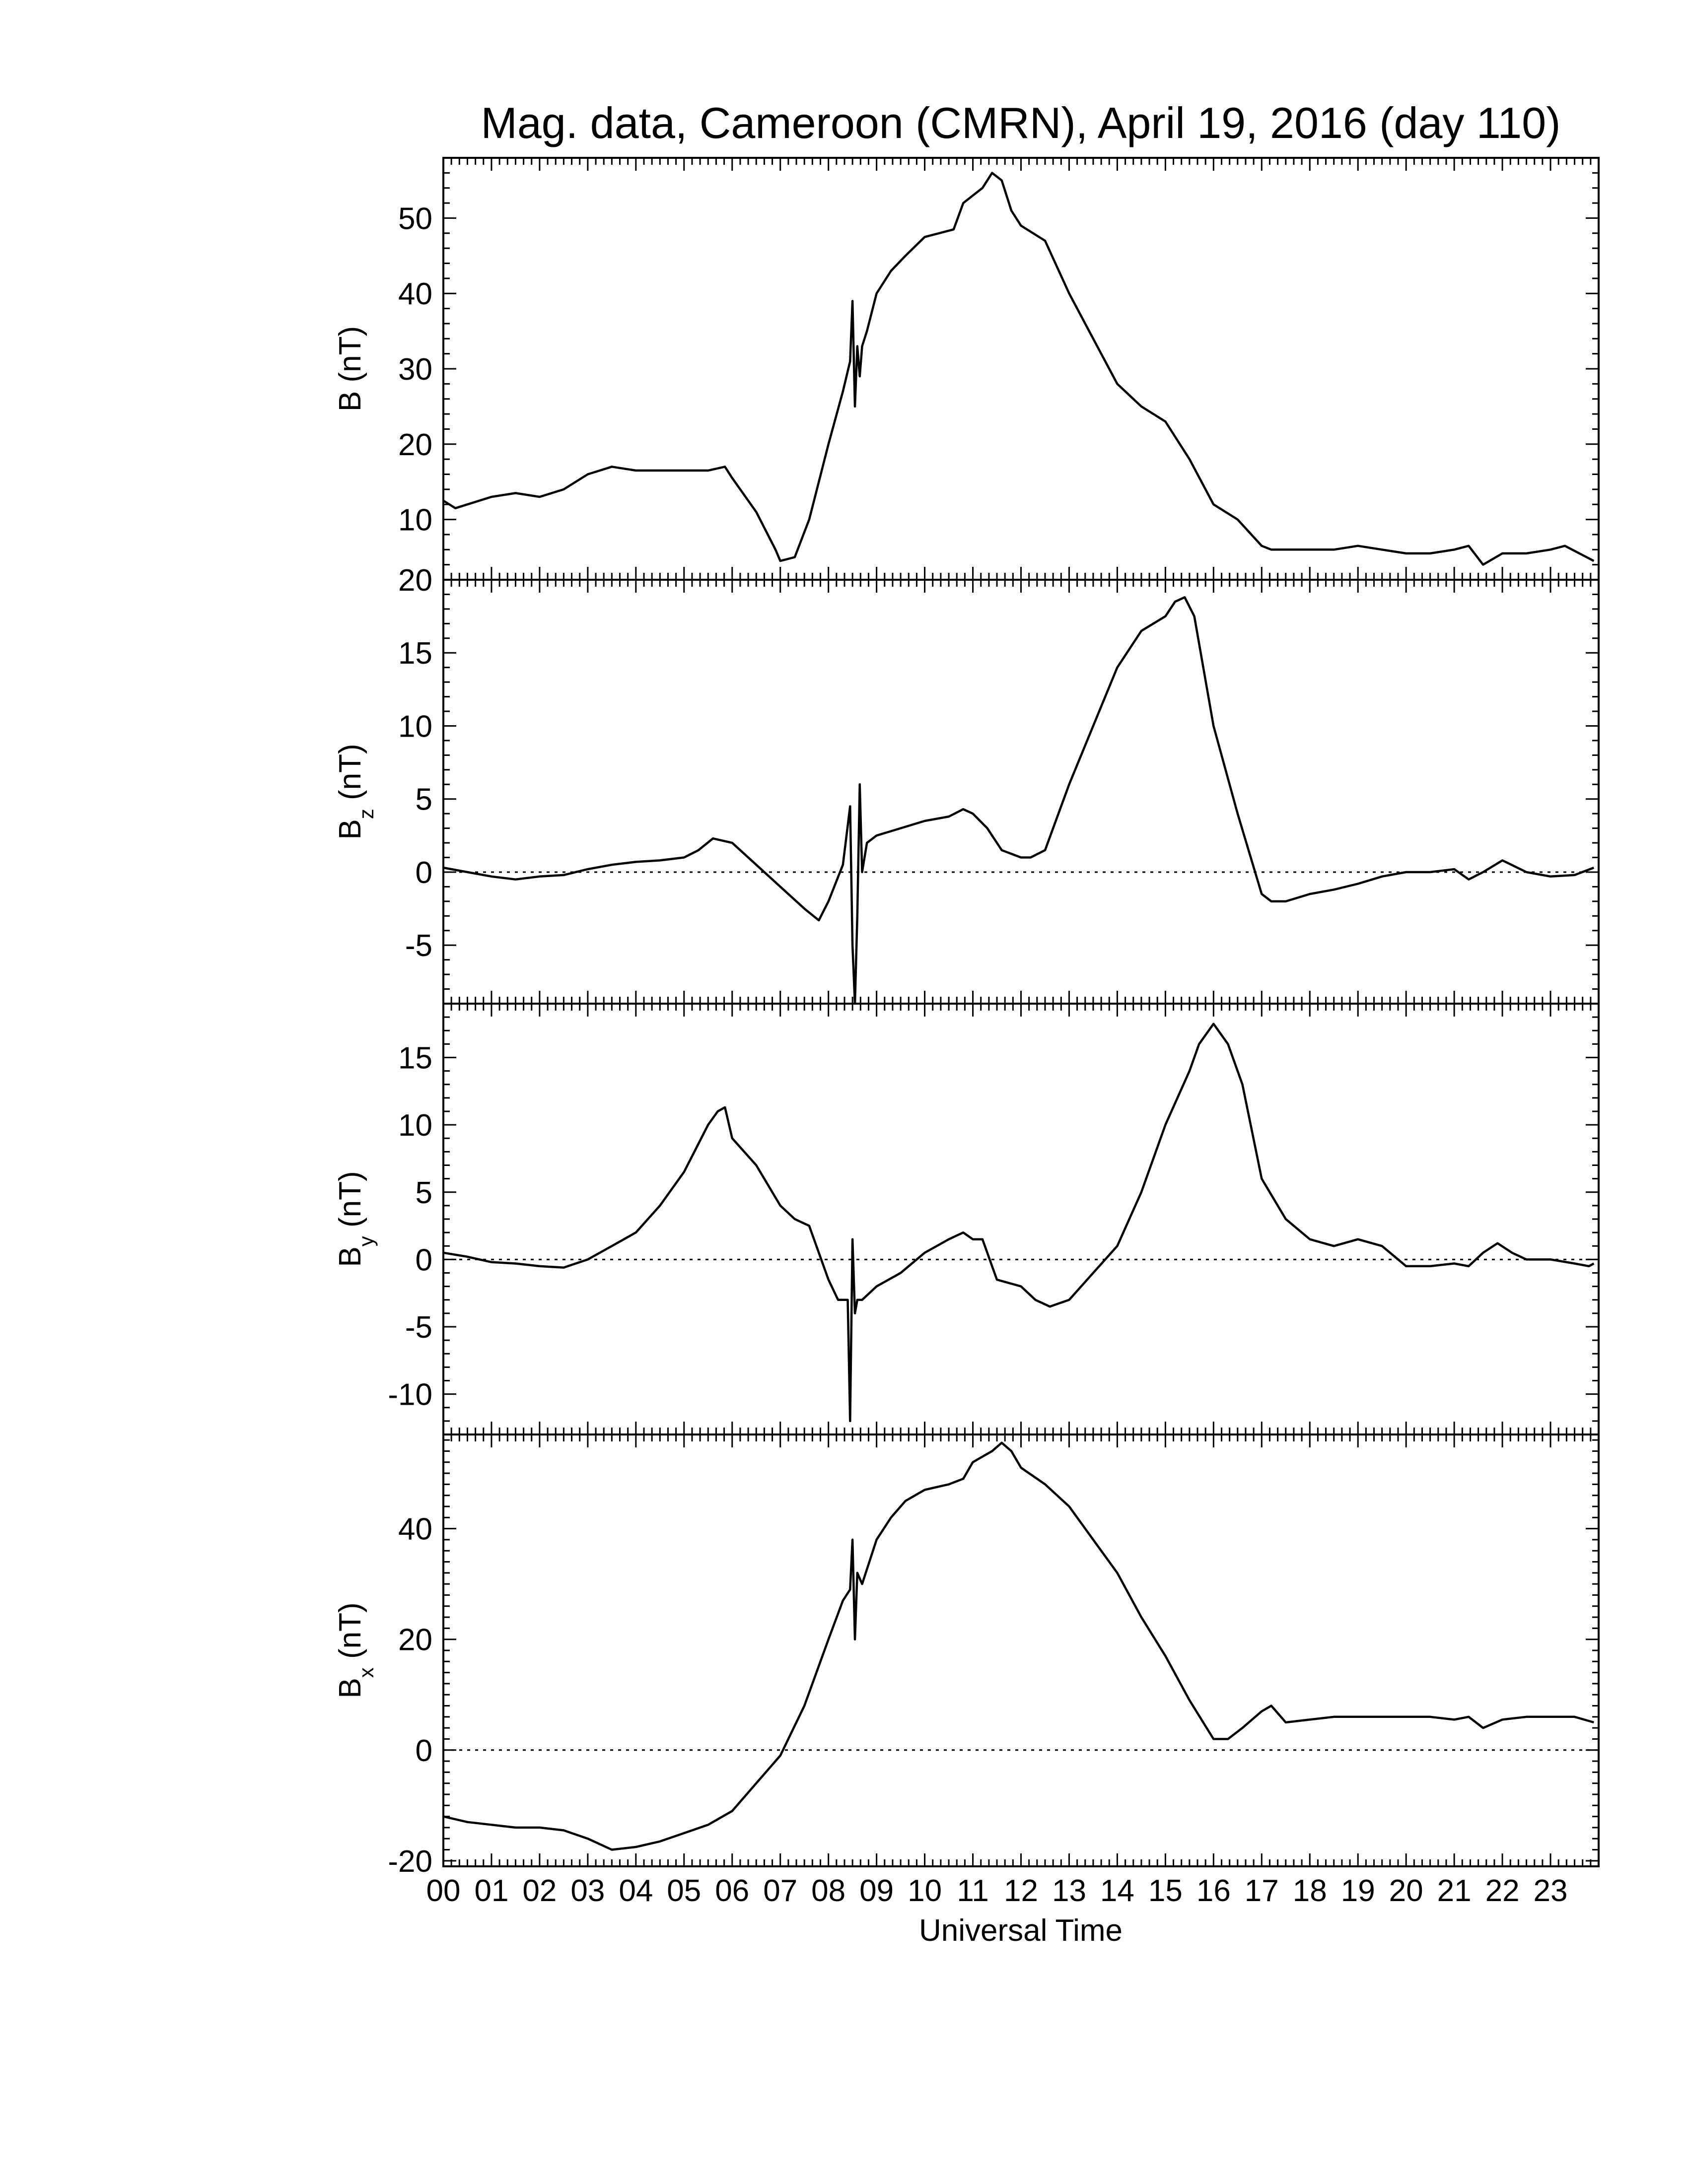  I want to click on x-tick-label: 07, so click(780, 1891).